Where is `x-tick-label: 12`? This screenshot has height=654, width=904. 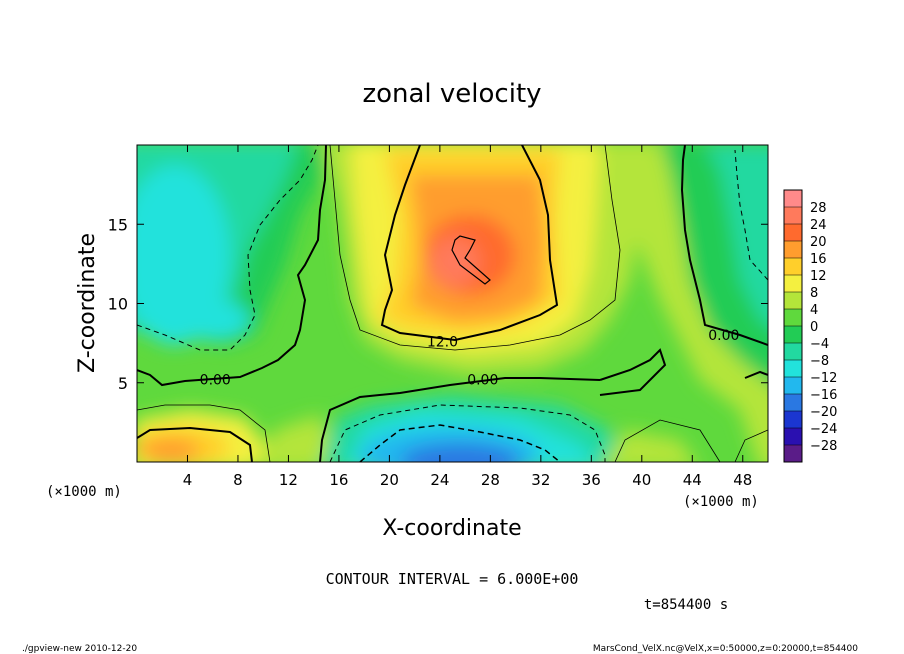
x-tick-label: 12 is located at coordinates (288, 480).